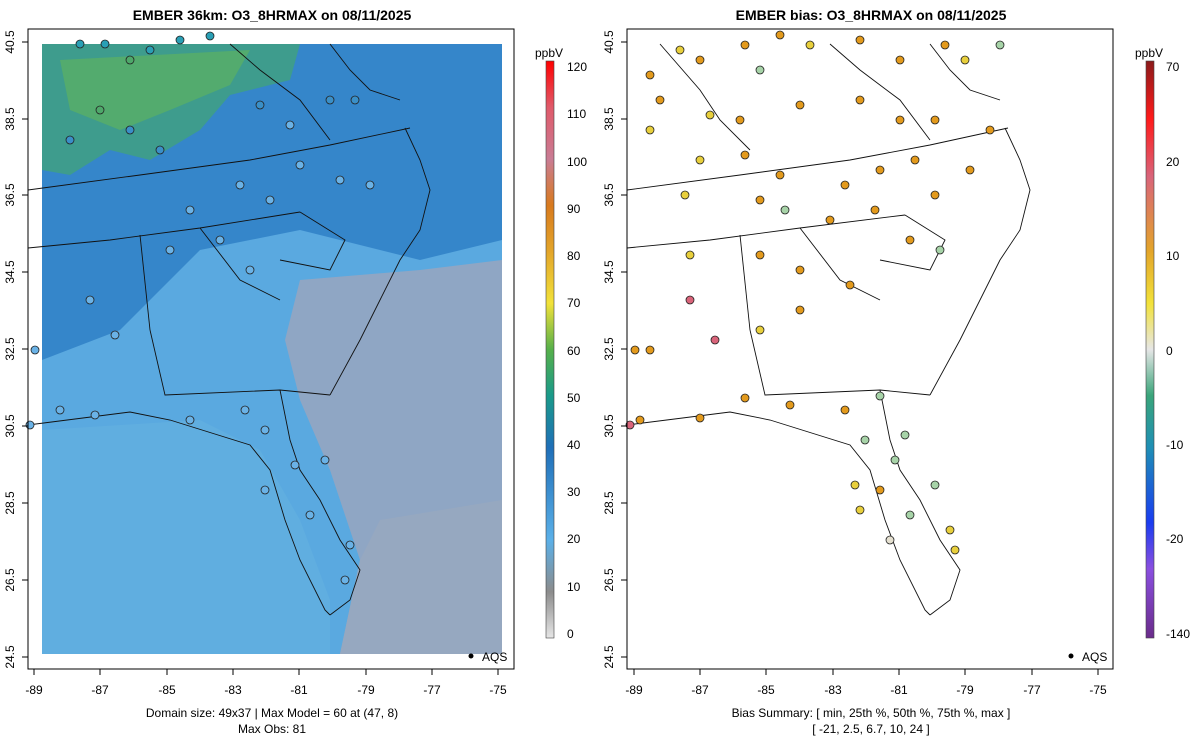 This screenshot has height=755, width=1200. What do you see at coordinates (266, 690) in the screenshot?
I see `left-x-ticklabels: -89 -87 -85 -83 -81 -79 -77 -75` at bounding box center [266, 690].